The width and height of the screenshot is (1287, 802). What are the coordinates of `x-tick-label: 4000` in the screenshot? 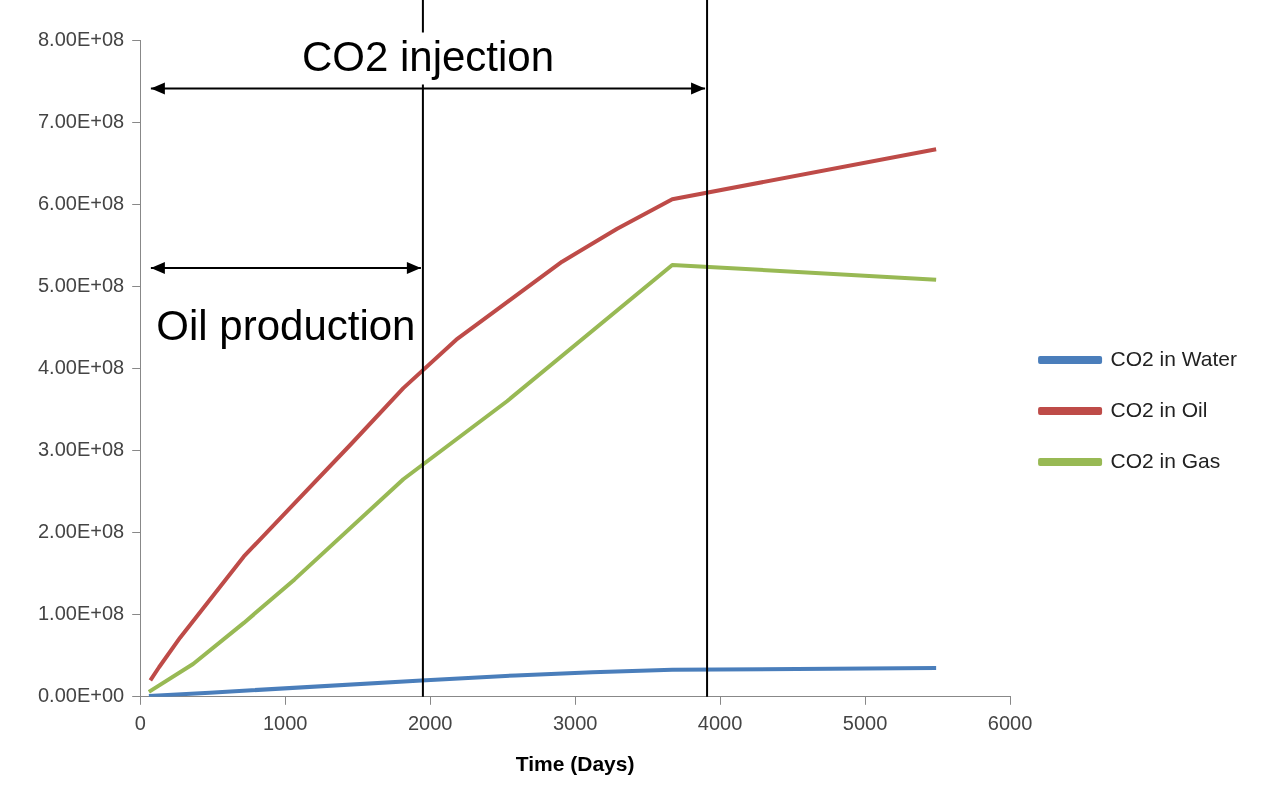 It's located at (720, 723).